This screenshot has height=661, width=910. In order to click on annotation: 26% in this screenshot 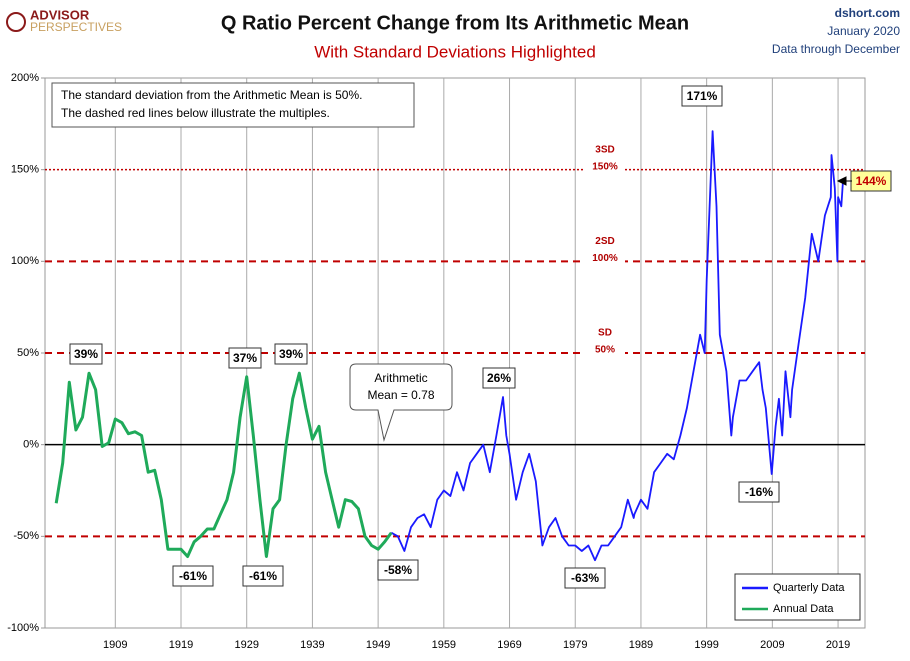, I will do `click(499, 378)`.